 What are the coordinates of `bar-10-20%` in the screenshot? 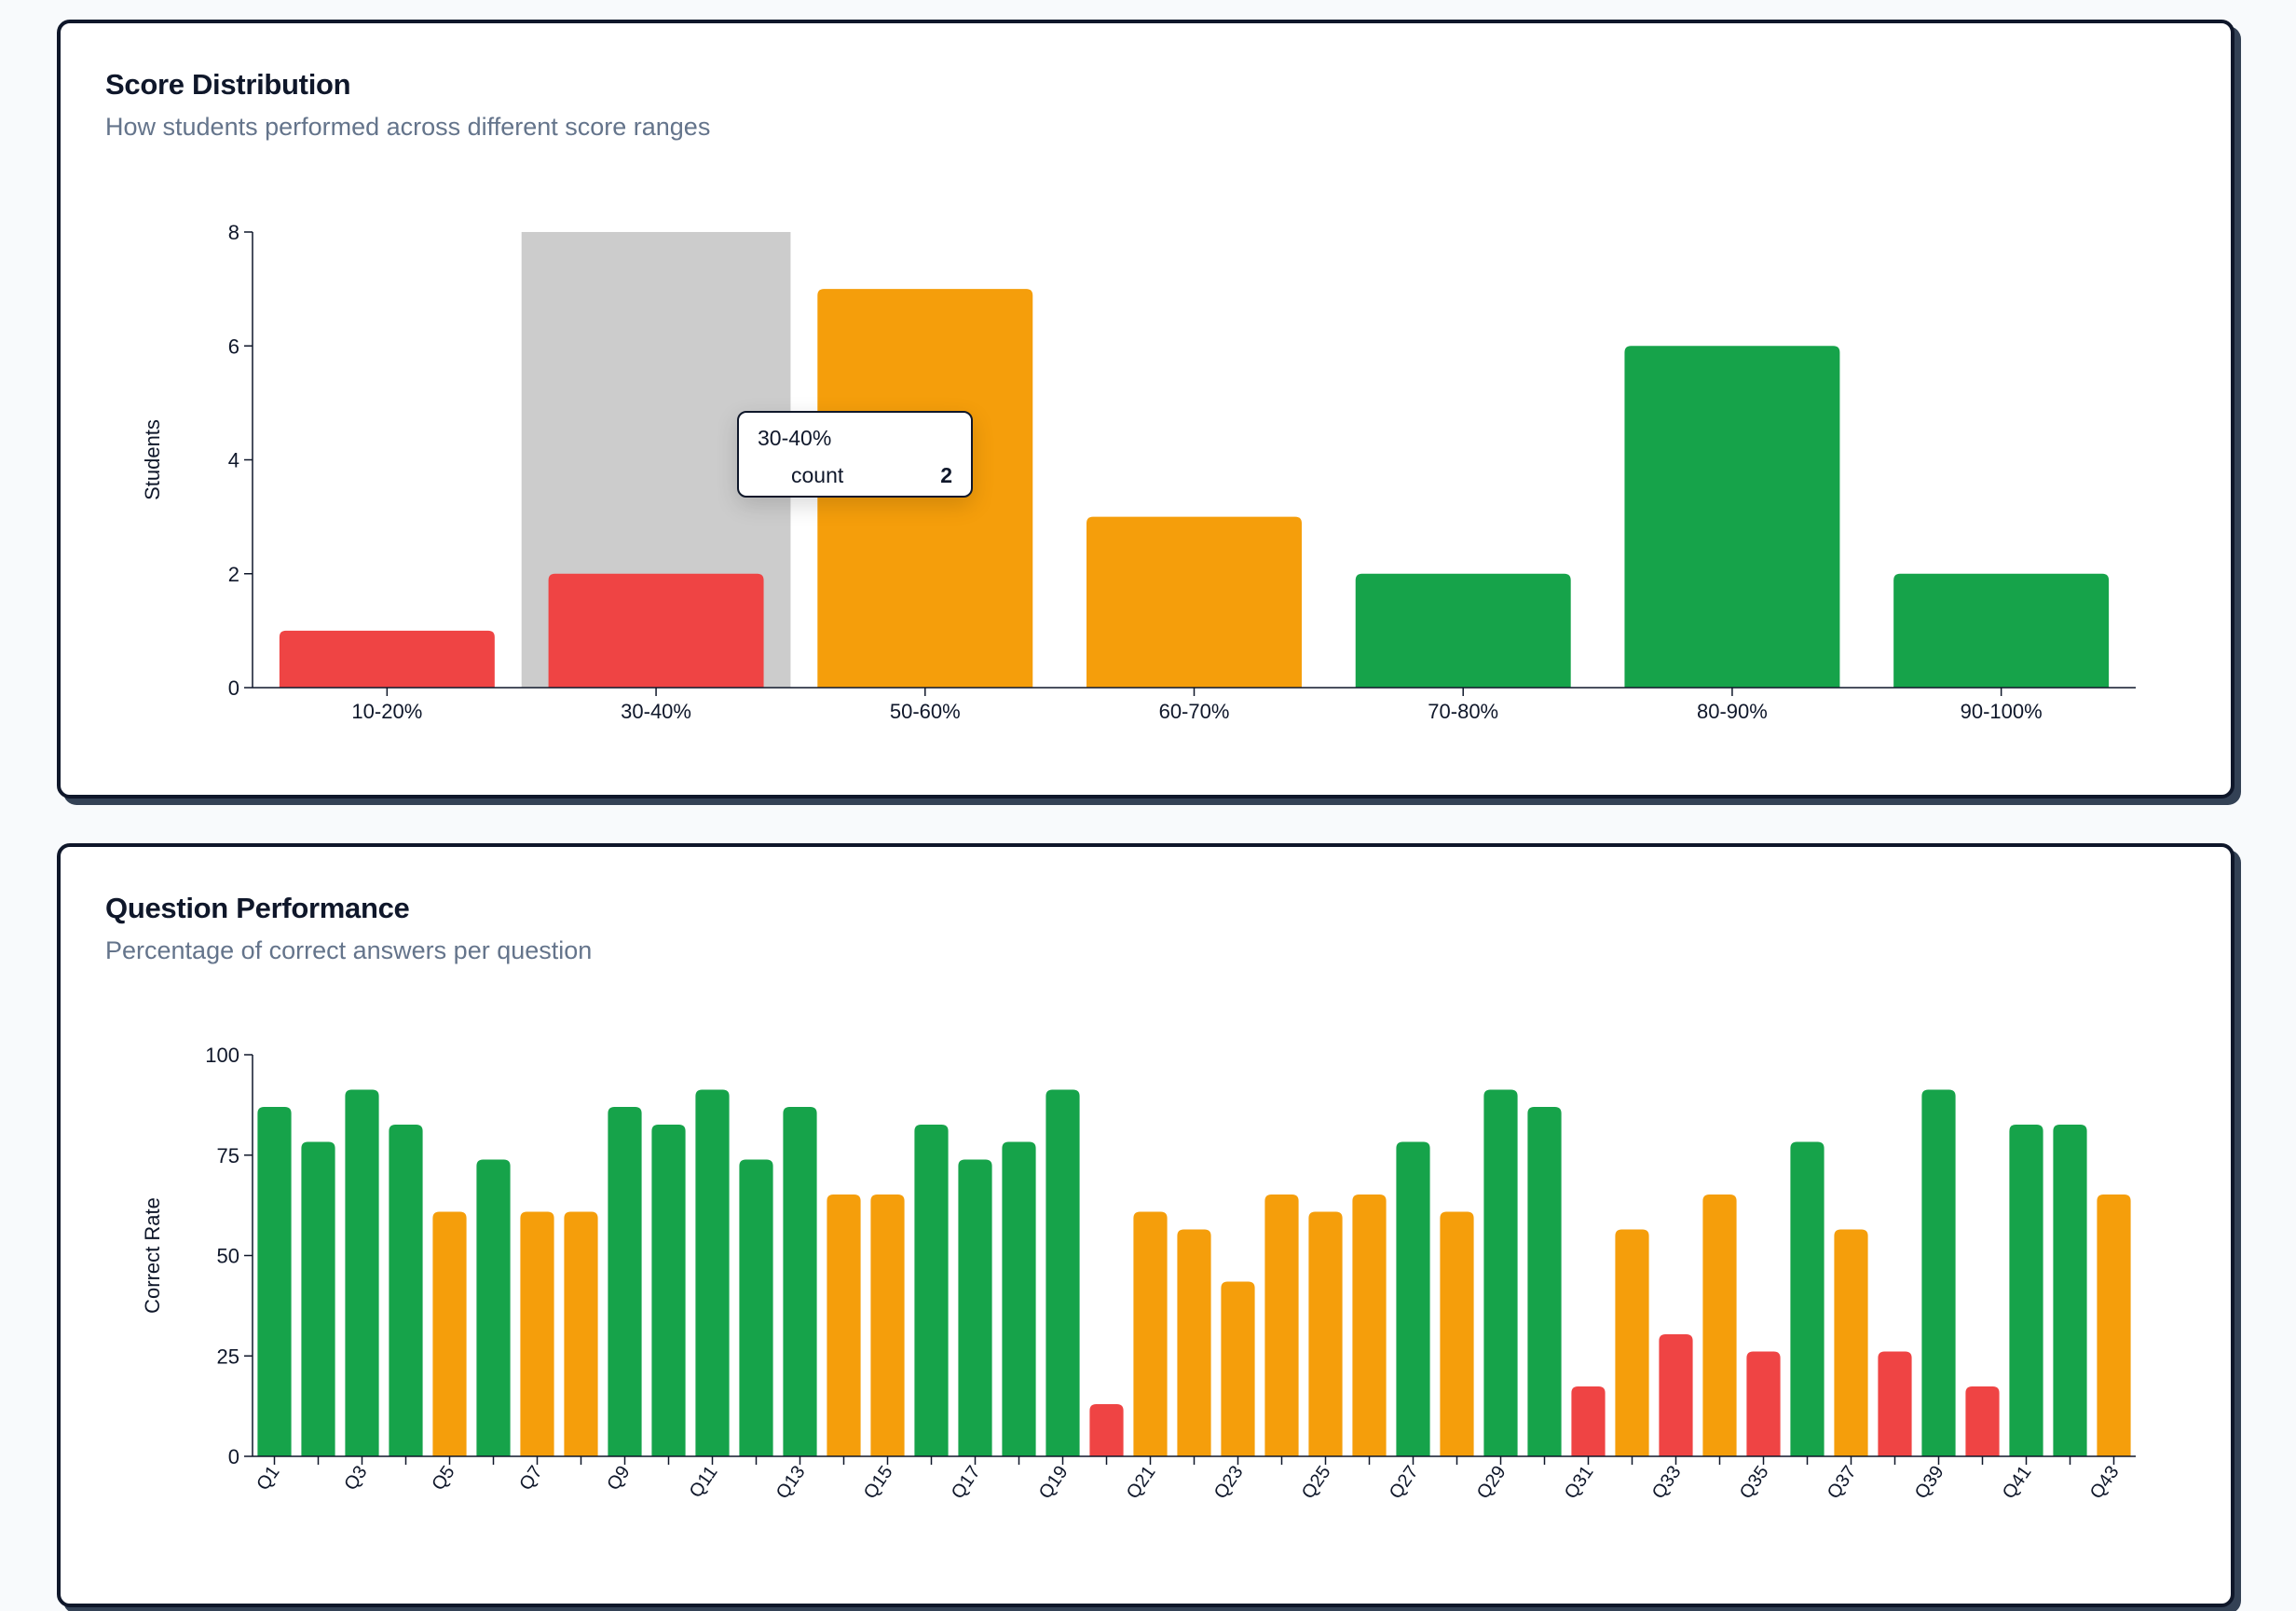 It's located at (387, 659).